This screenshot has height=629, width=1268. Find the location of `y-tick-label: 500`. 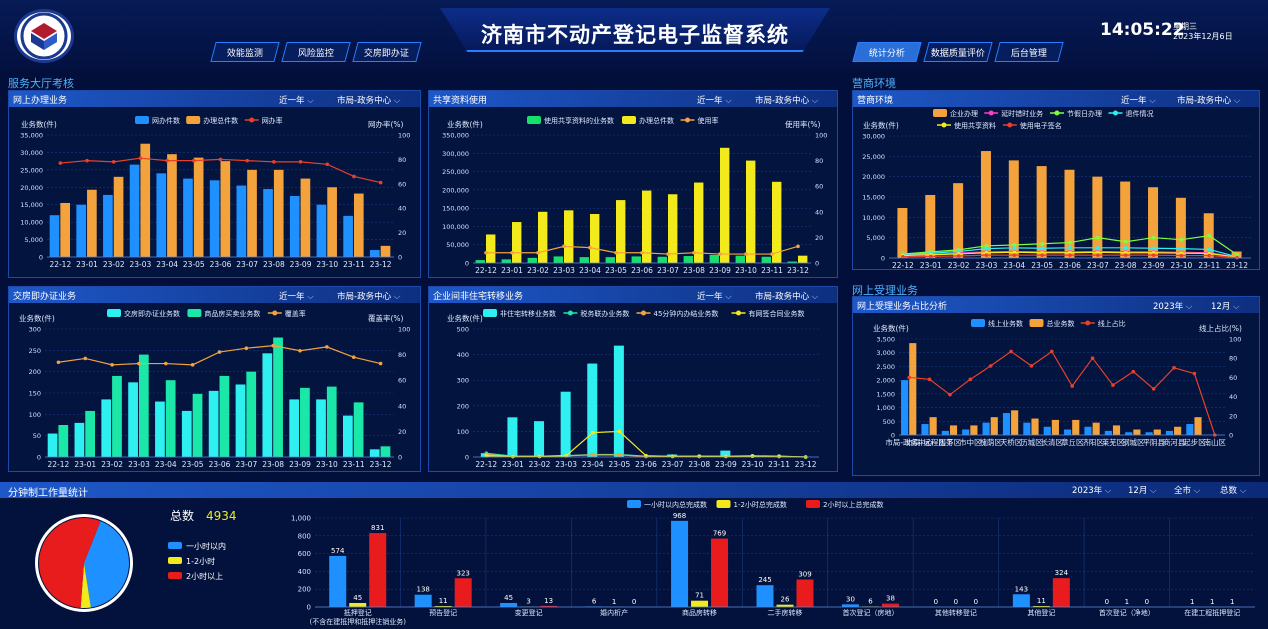

y-tick-label: 500 is located at coordinates (463, 330).